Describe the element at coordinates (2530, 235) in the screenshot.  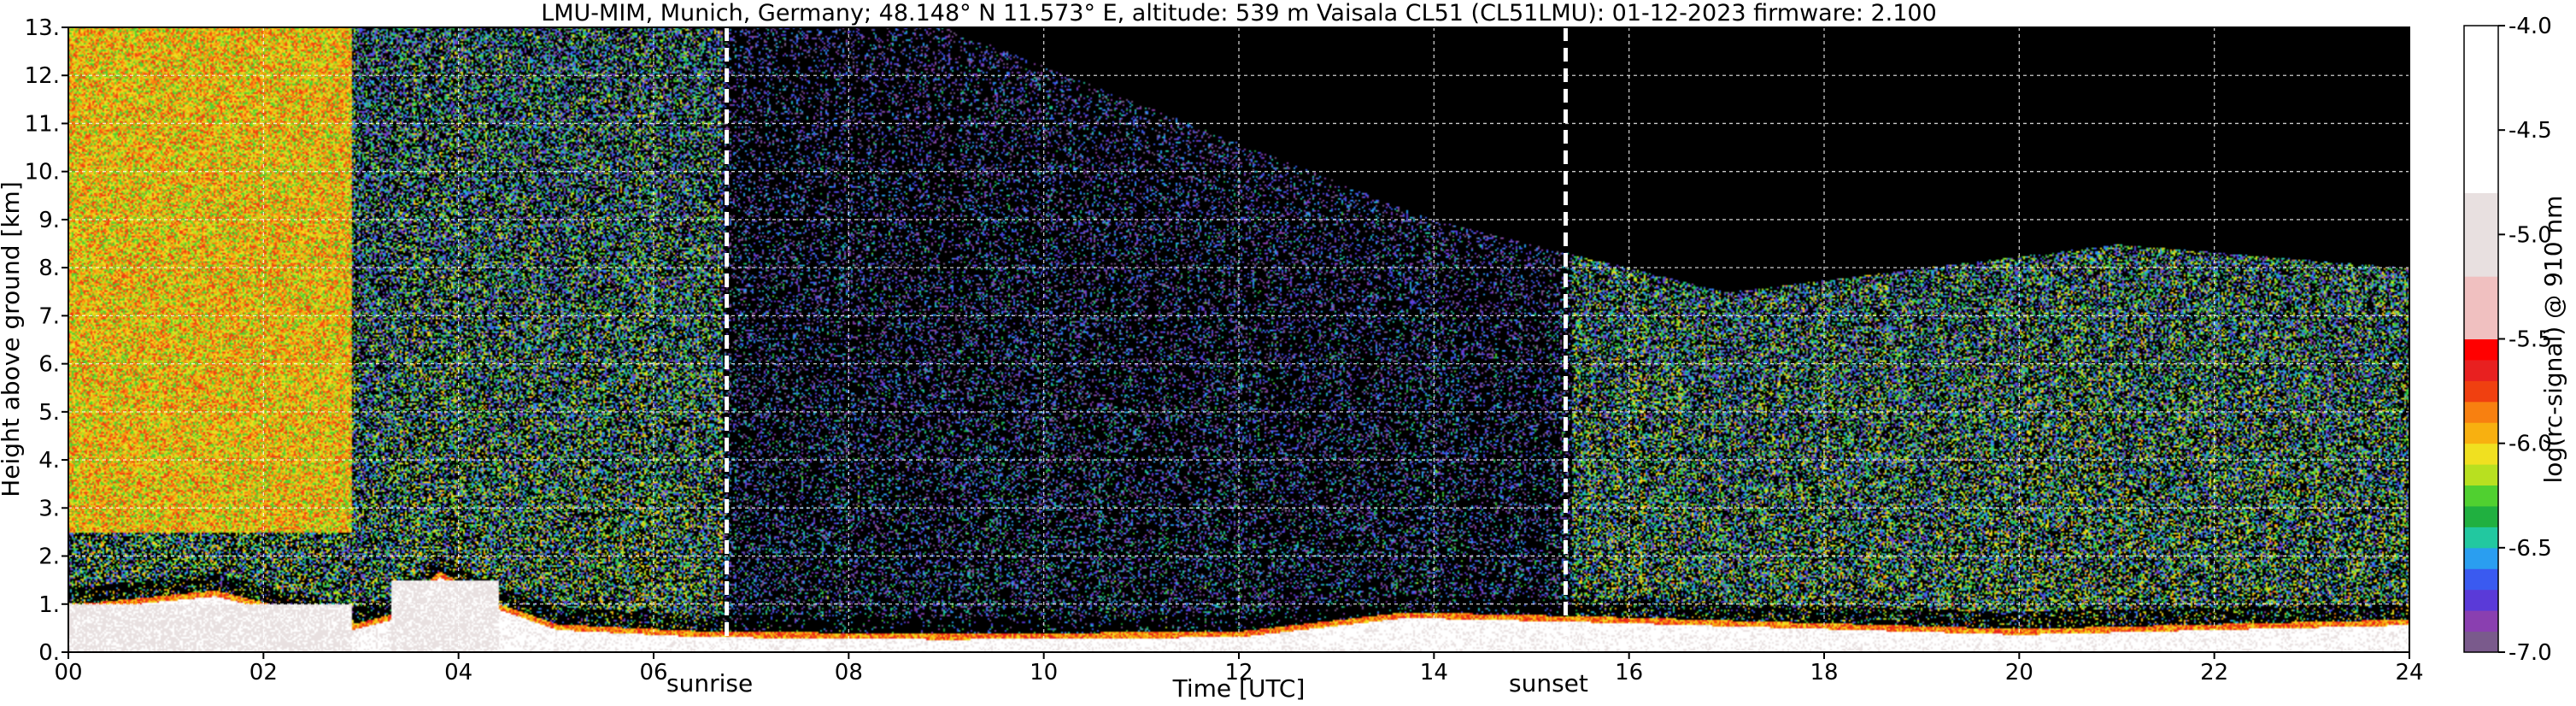
I see `colorbar-tick-label: -5.0` at that location.